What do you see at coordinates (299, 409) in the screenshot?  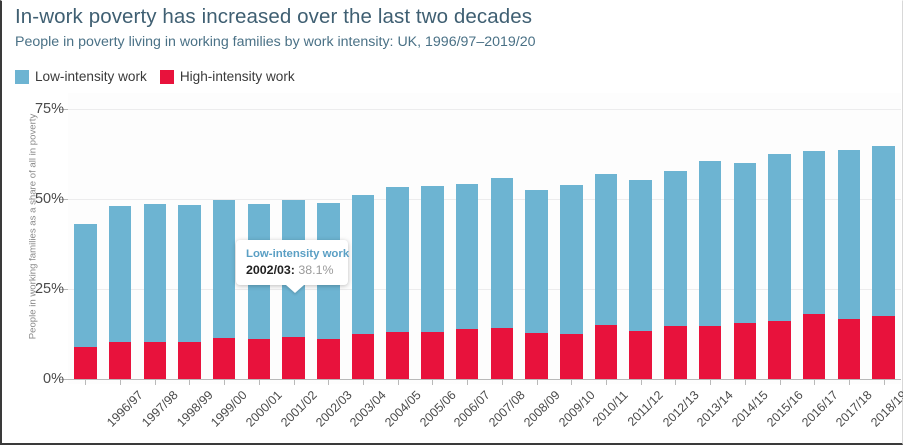 I see `x-axis-tick-label: 2001/02` at bounding box center [299, 409].